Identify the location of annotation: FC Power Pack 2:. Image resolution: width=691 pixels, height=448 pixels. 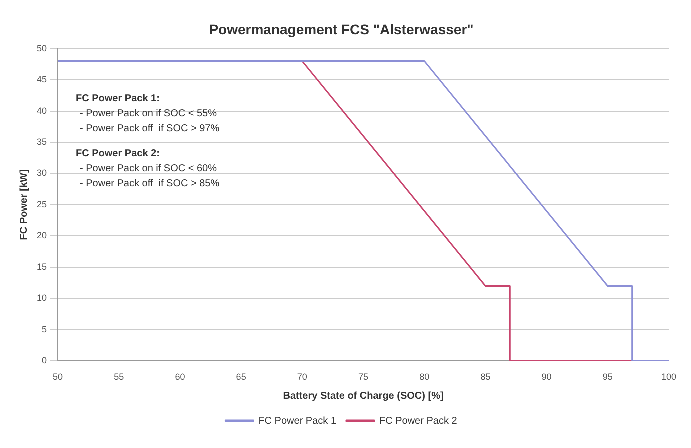
(118, 154).